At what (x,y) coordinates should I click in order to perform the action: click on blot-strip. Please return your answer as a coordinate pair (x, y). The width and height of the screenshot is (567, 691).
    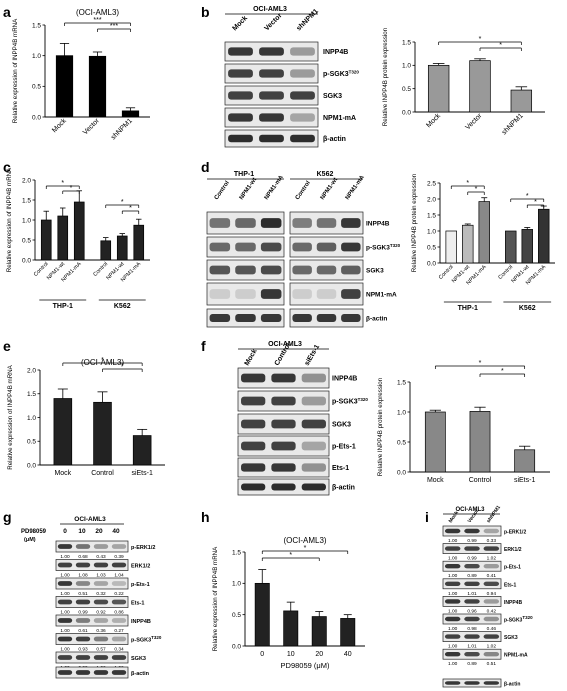
    Looking at the image, I should click on (92, 639).